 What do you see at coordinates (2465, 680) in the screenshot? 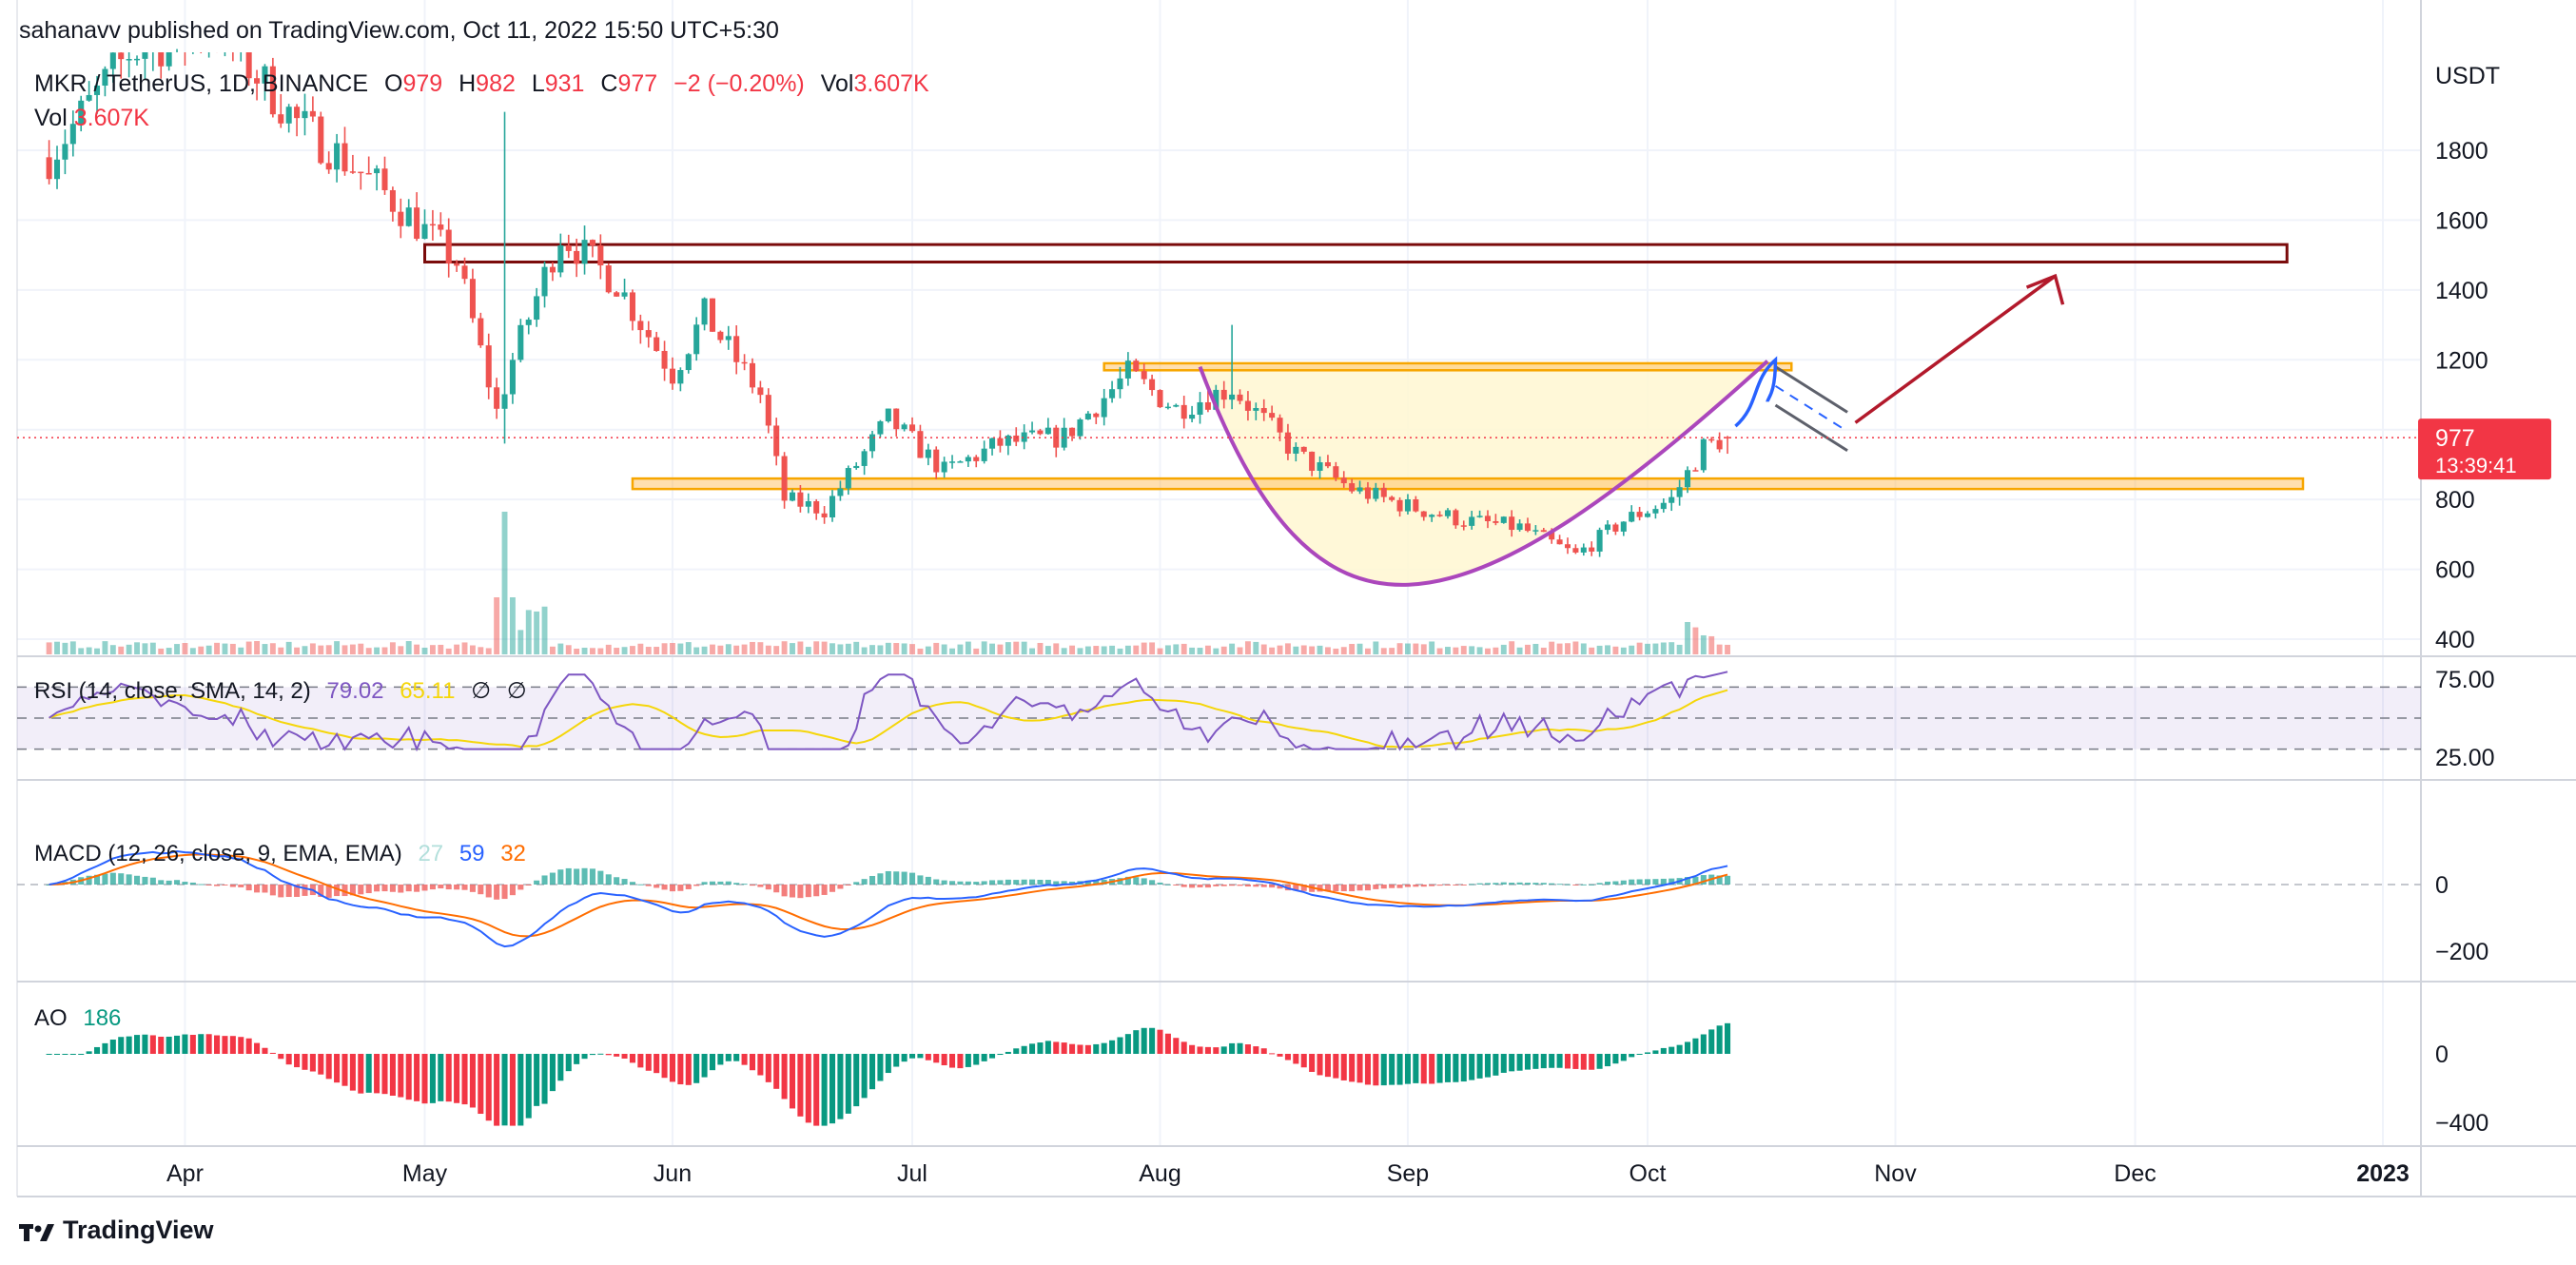
I see `pane-tick-label: 75.00` at bounding box center [2465, 680].